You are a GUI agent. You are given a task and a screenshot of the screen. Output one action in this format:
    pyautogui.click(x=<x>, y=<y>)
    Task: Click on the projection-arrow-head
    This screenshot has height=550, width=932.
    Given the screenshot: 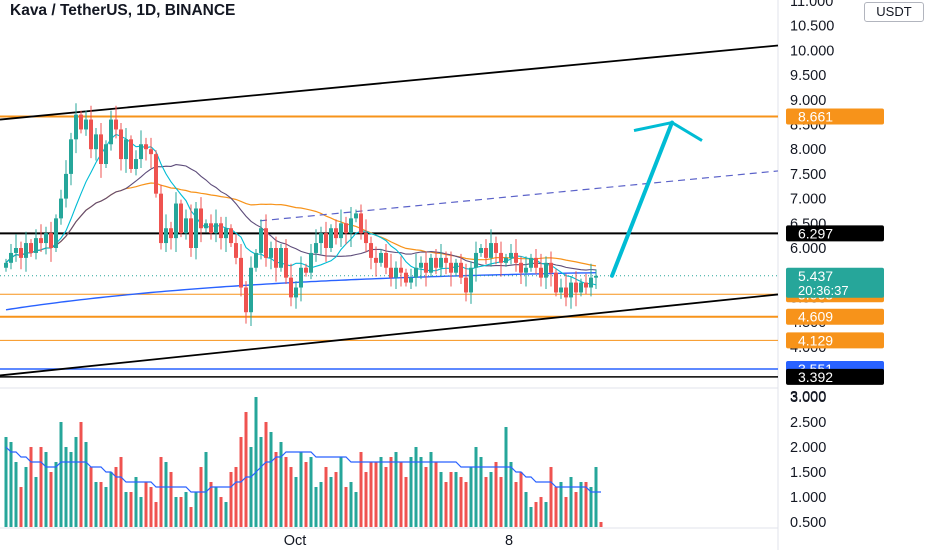 What is the action you would take?
    pyautogui.click(x=668, y=131)
    